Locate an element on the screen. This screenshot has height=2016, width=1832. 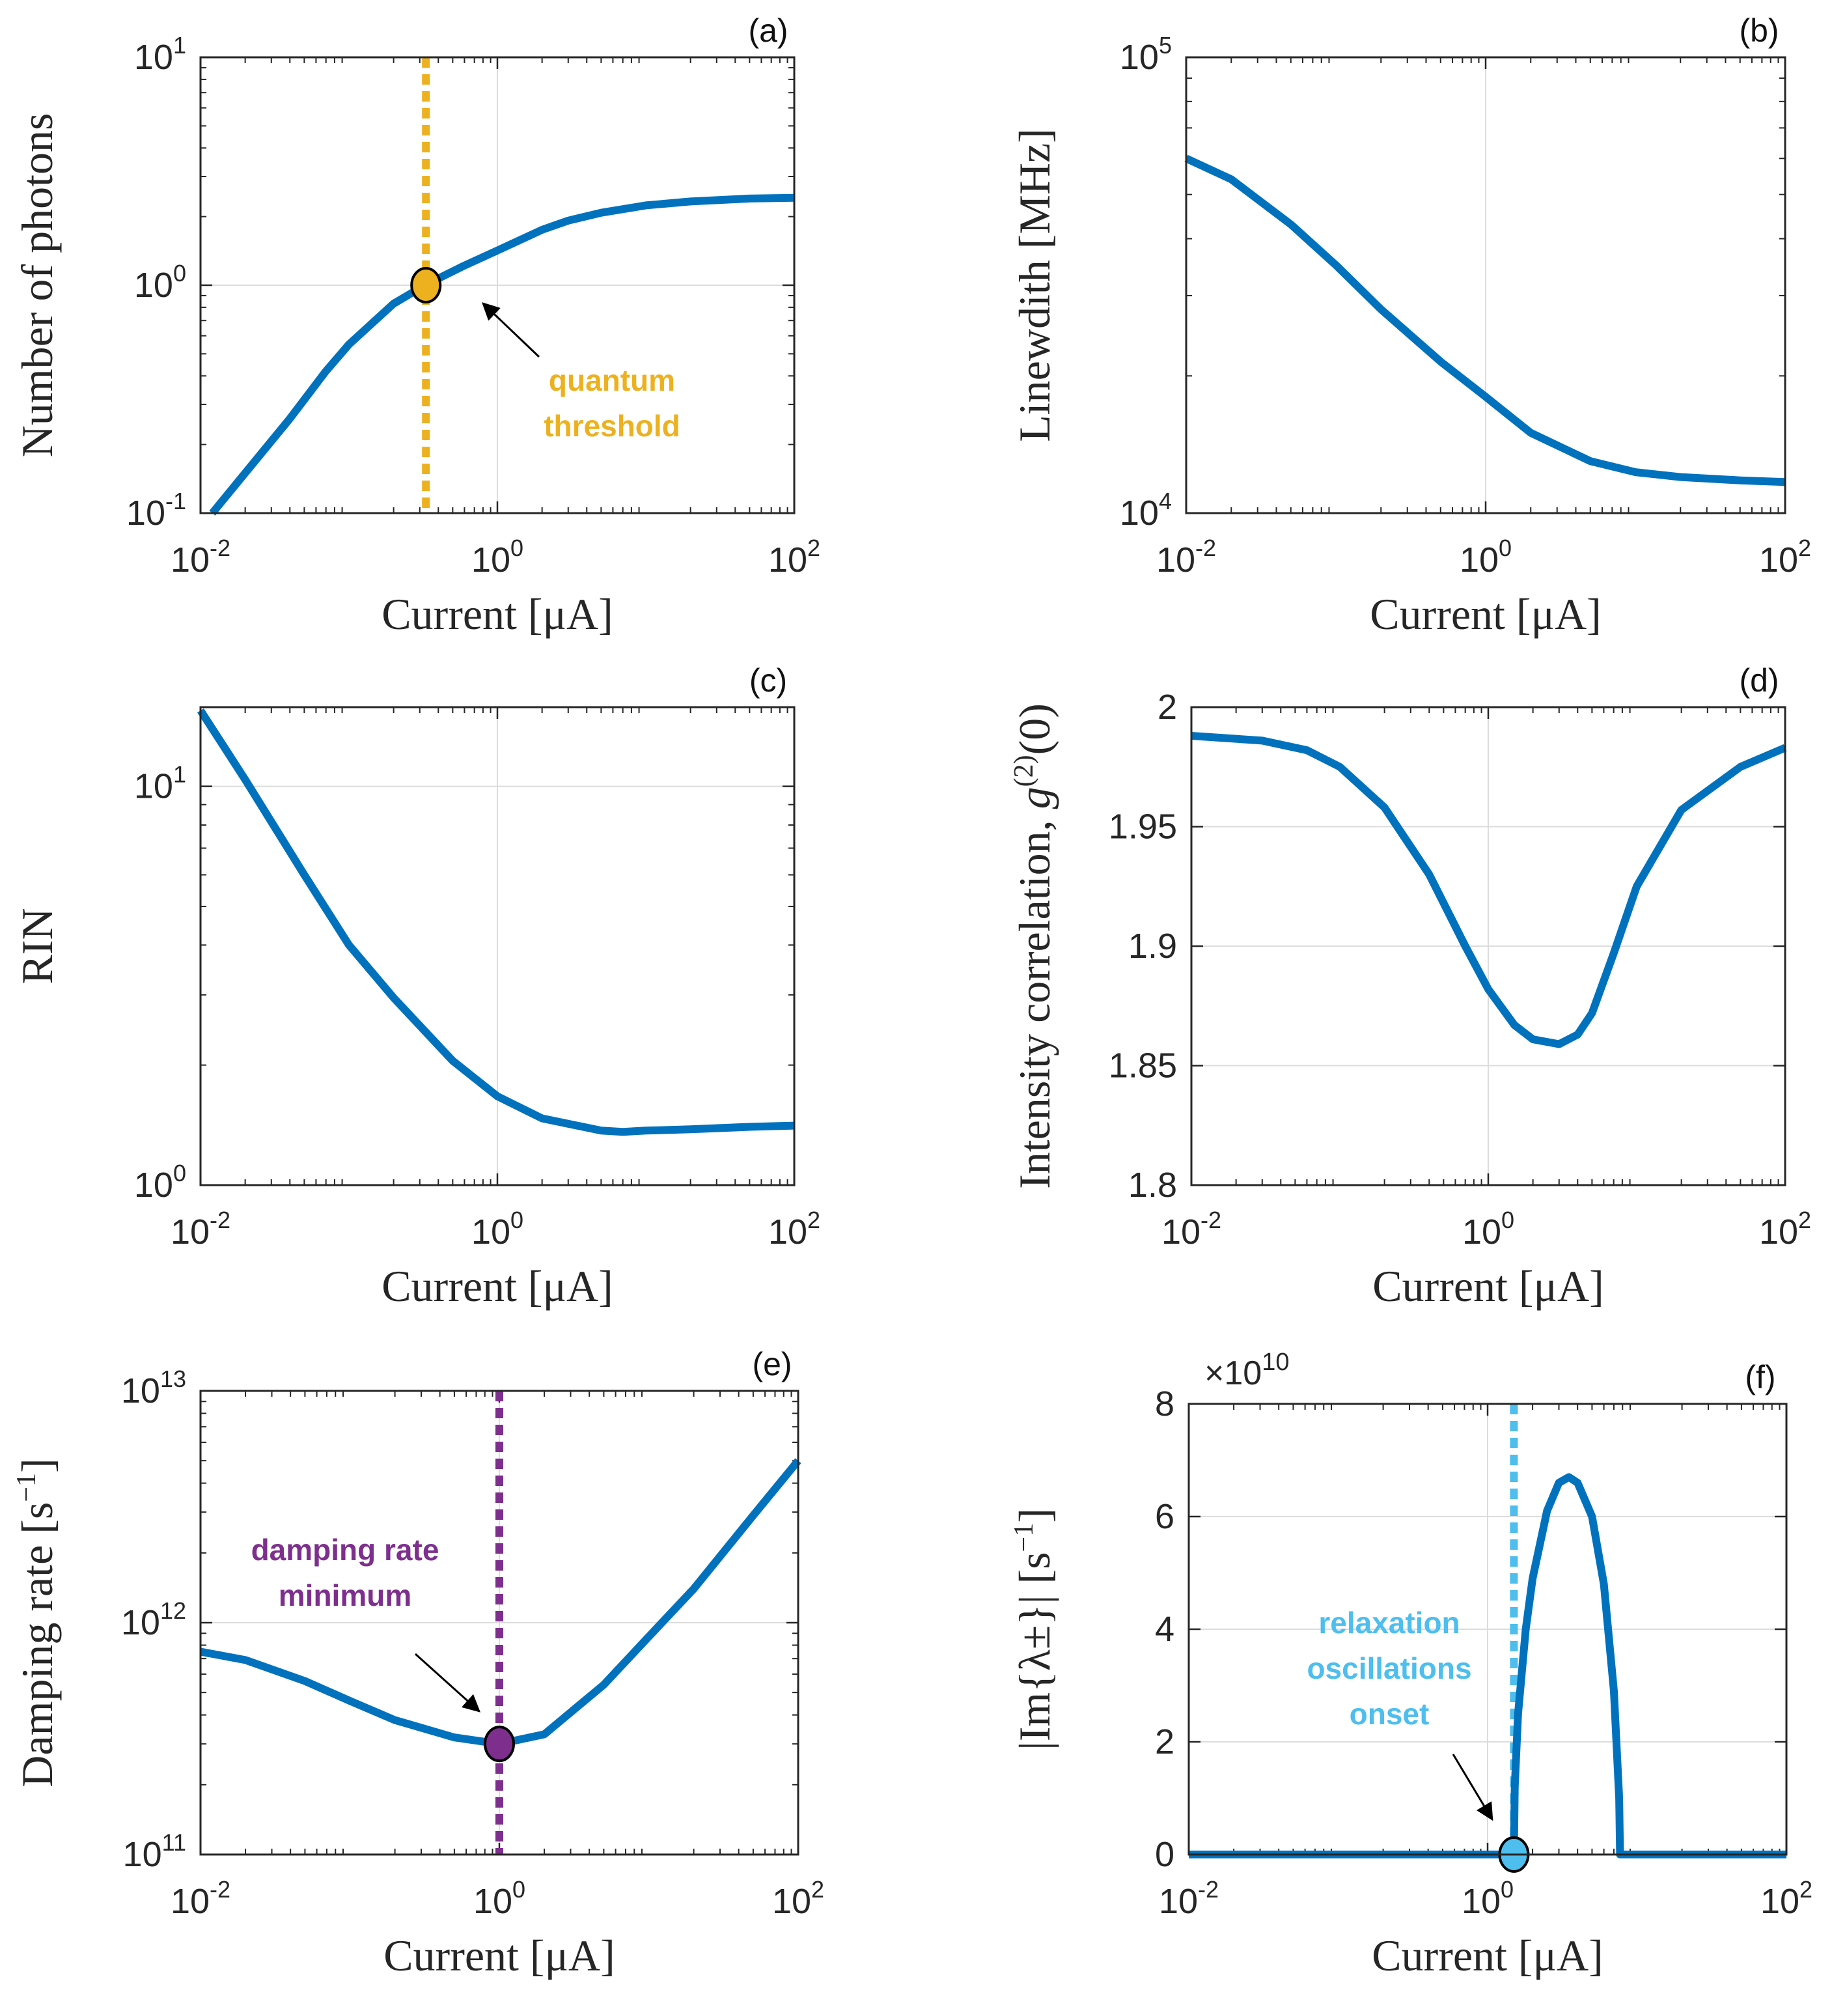
y-tick-label: 10⁻¹ is located at coordinates (156, 511).